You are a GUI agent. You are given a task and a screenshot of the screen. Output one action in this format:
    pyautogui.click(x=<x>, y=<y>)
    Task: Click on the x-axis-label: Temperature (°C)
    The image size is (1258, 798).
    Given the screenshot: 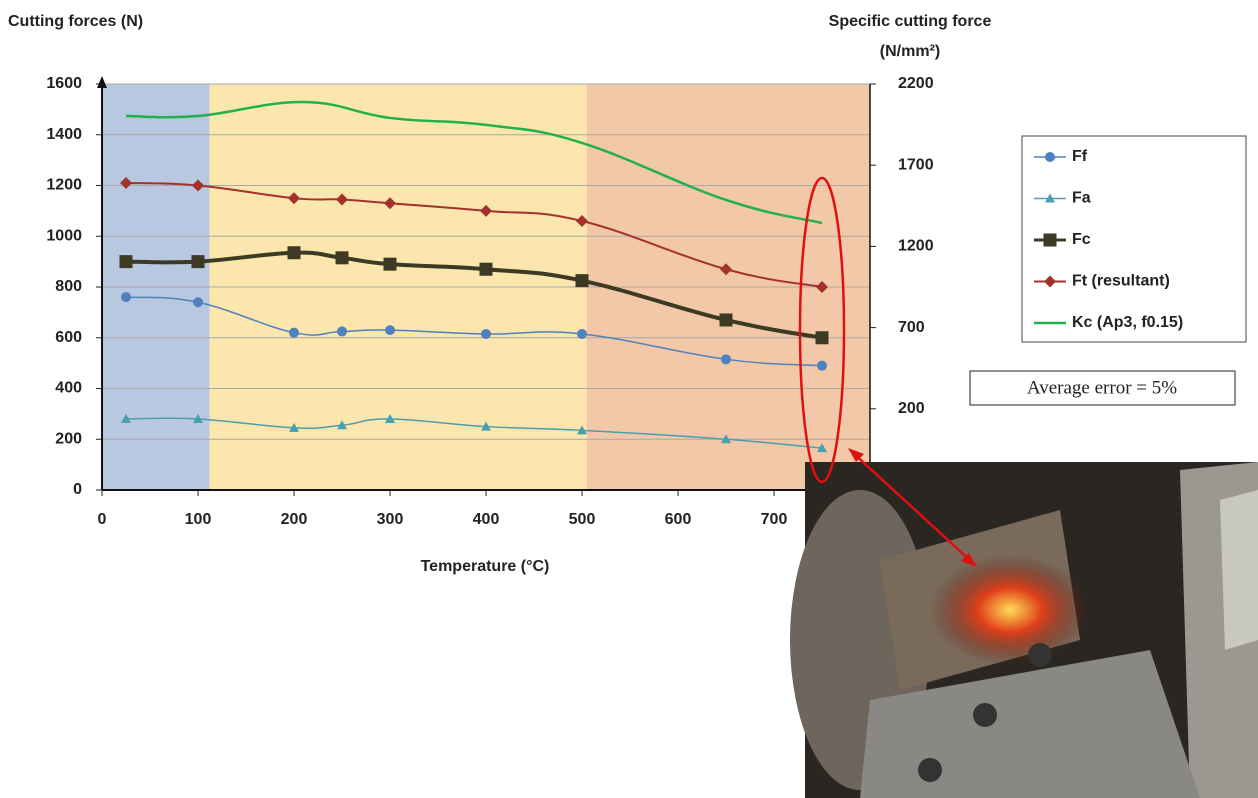 What is the action you would take?
    pyautogui.click(x=485, y=566)
    